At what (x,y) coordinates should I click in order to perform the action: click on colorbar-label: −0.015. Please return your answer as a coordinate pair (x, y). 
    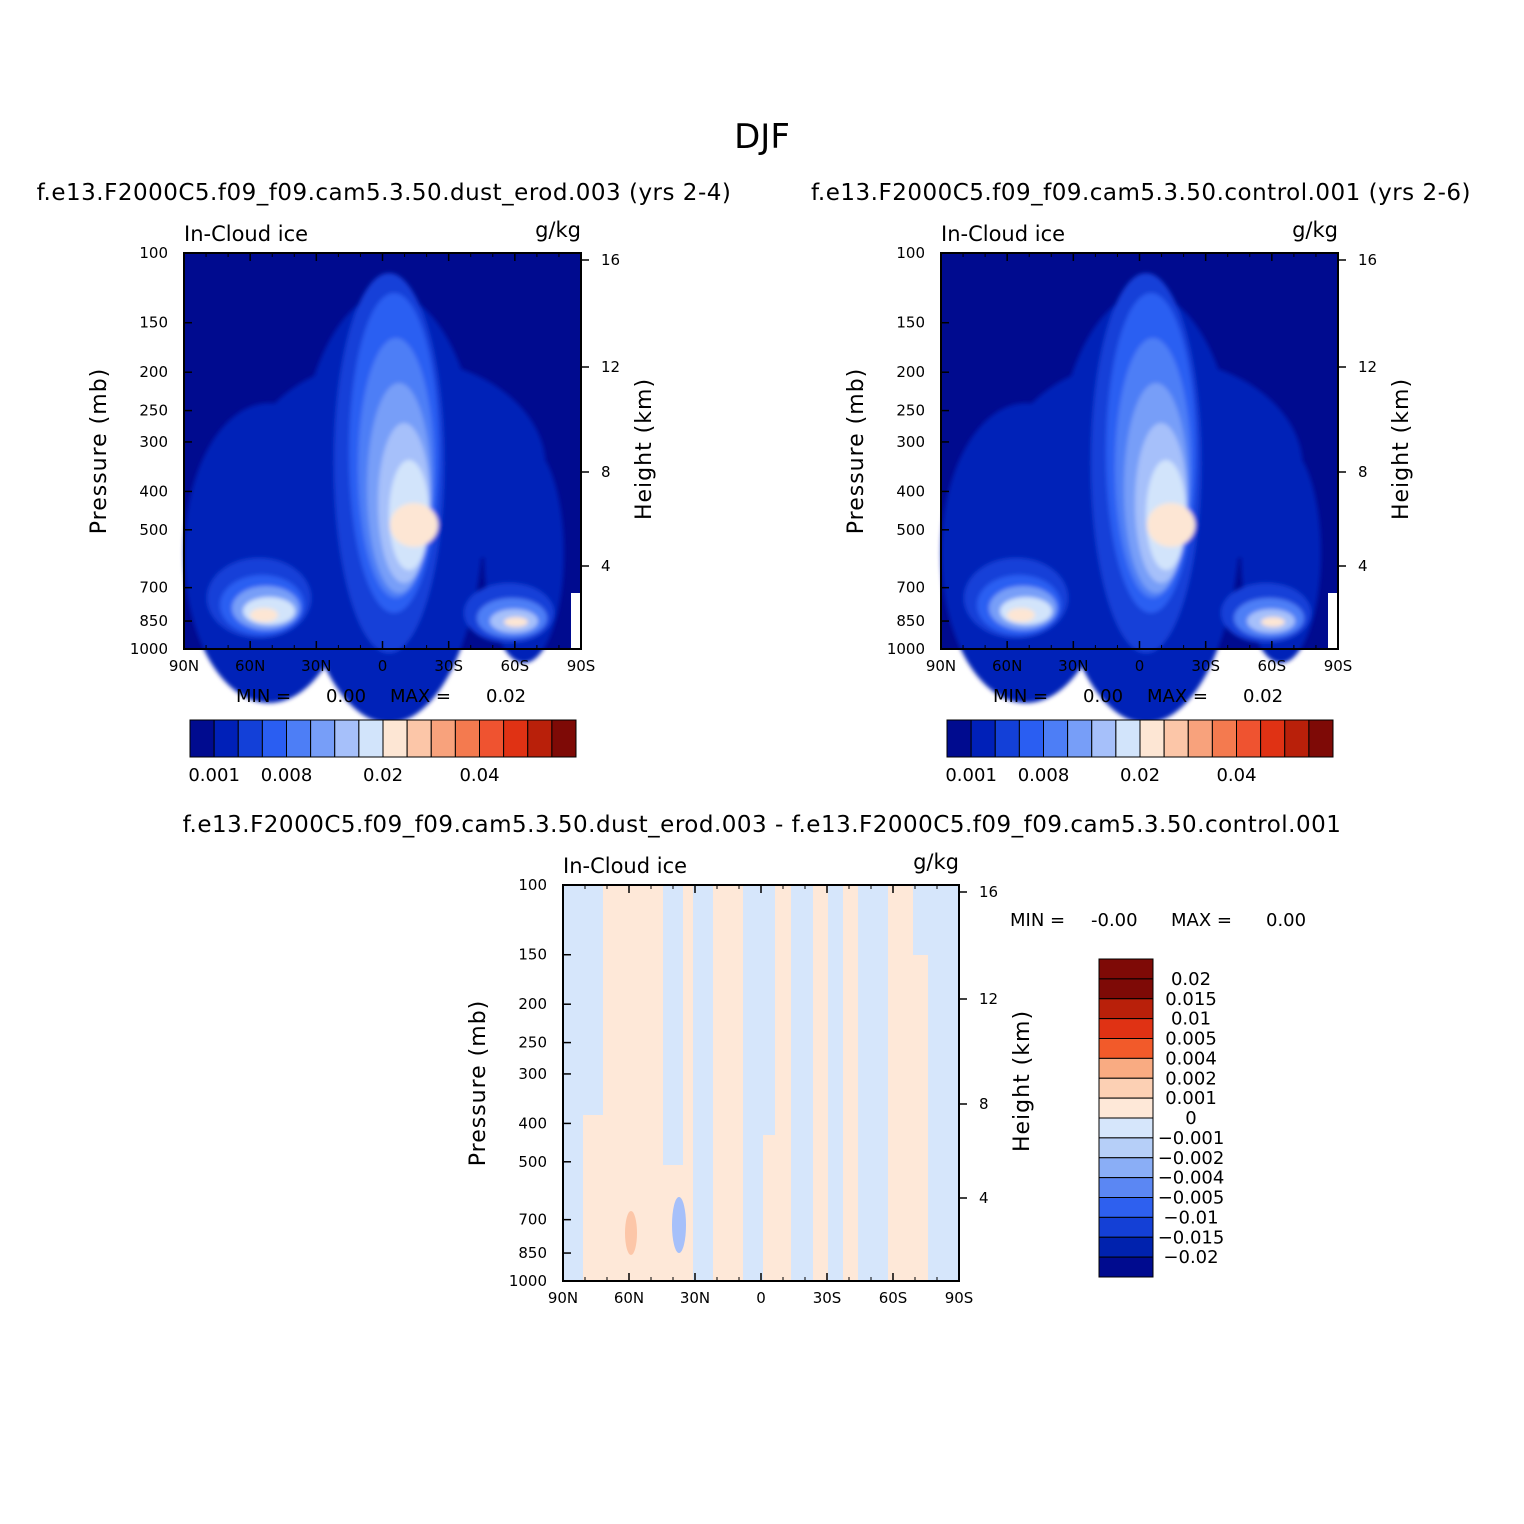
    Looking at the image, I should click on (1191, 1237).